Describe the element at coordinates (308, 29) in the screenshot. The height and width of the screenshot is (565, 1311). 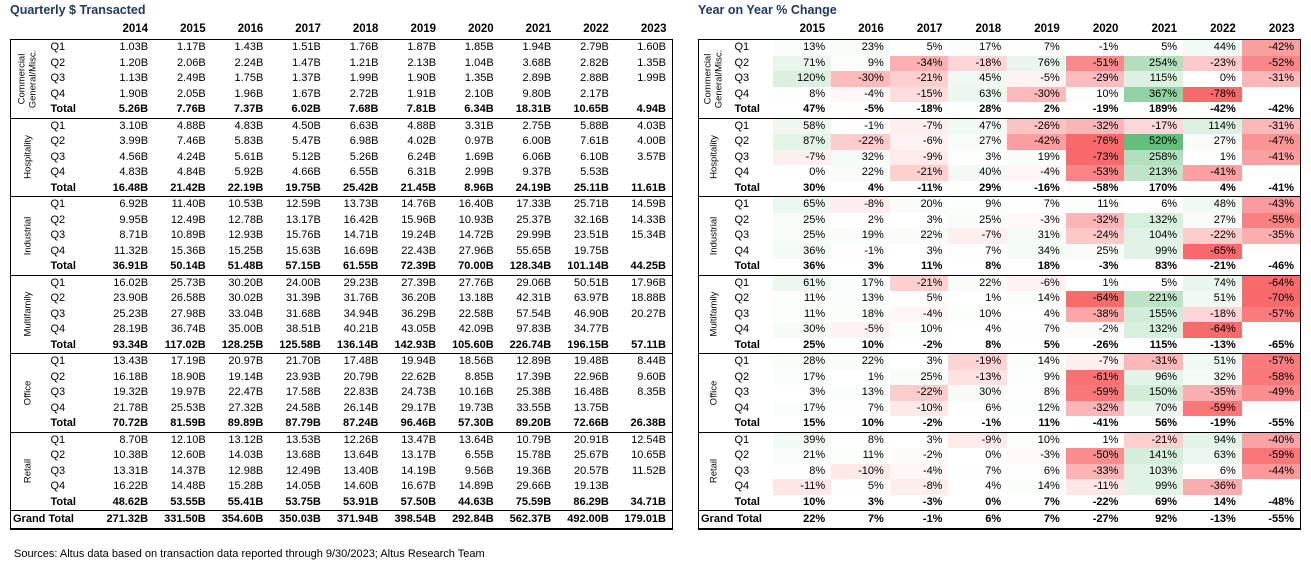
I see `year-header: 2017` at that location.